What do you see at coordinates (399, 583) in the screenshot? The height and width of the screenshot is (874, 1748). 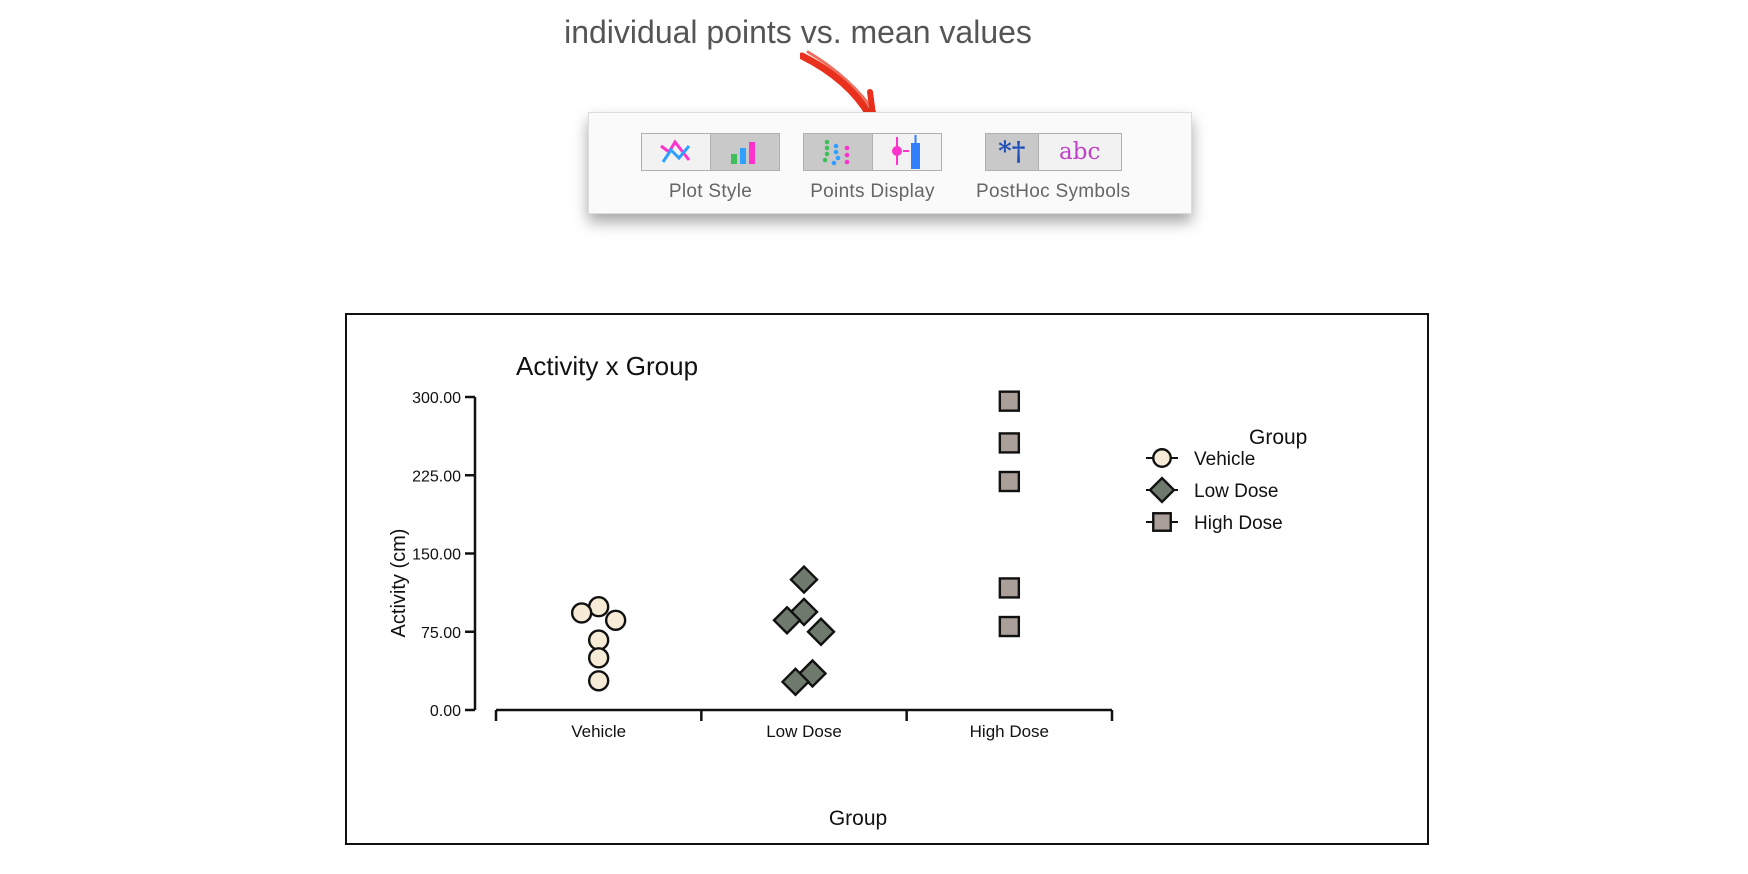 I see `y-axis-label: Activity (cm)` at bounding box center [399, 583].